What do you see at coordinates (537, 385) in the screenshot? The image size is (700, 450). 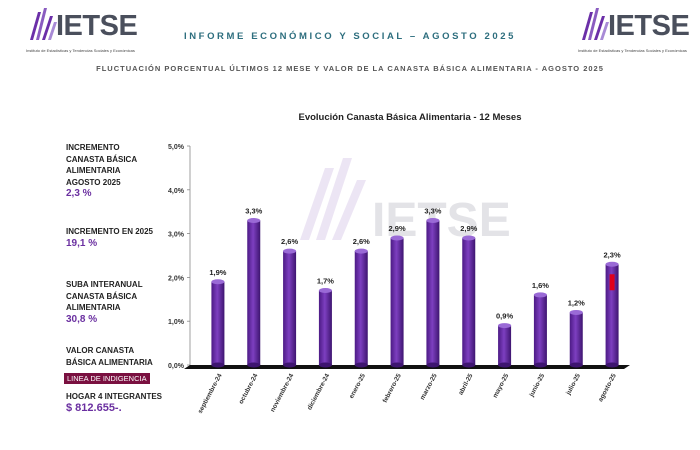 I see `x-tick-label: junio-25` at bounding box center [537, 385].